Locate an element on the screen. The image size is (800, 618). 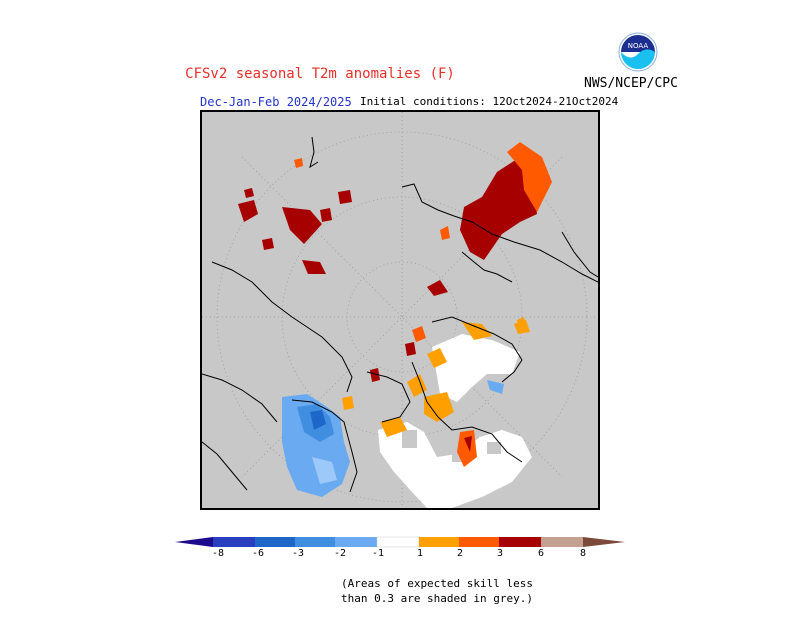
initial-conditions: Initial conditions: 12Oct2024-21Oct2024 is located at coordinates (489, 101).